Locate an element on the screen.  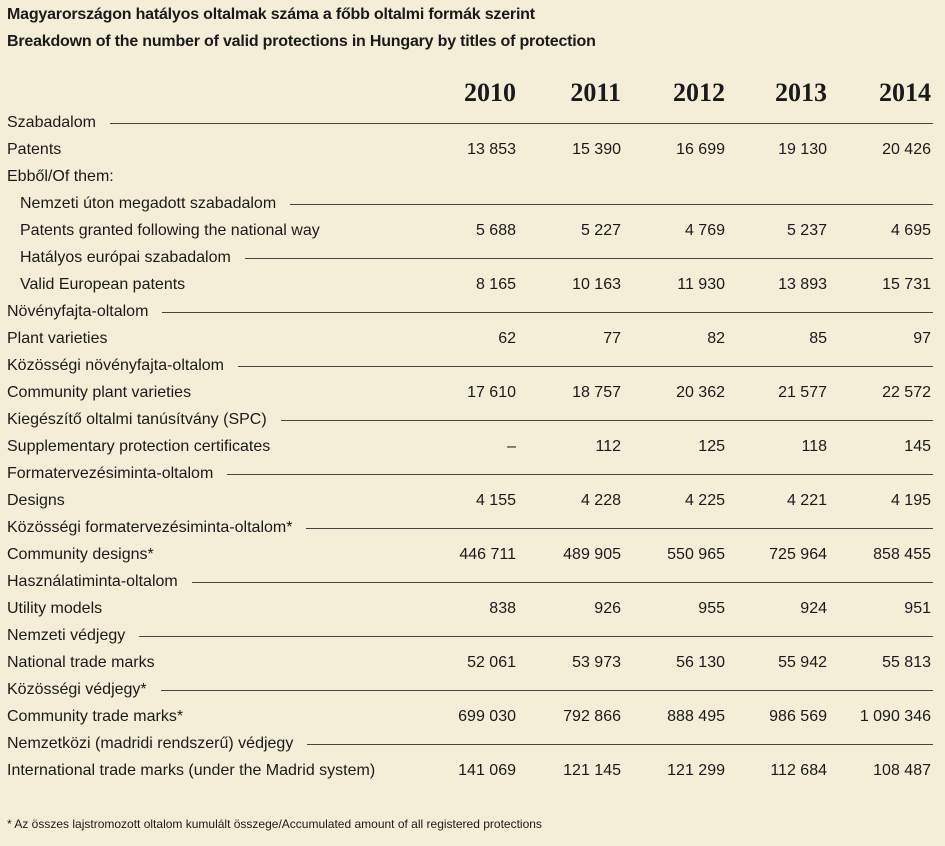
value-cell: 141 069 is located at coordinates (487, 770).